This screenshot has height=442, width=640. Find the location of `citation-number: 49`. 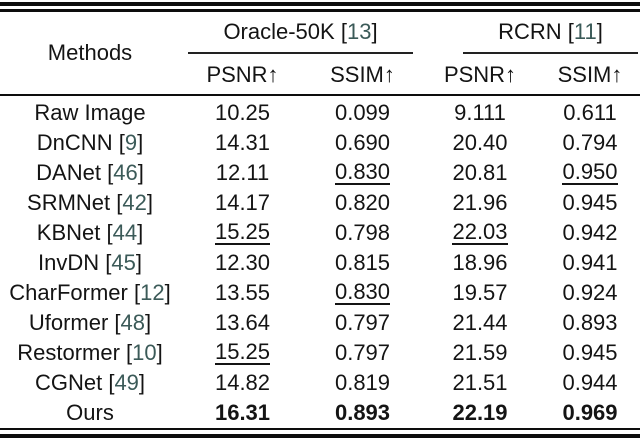

citation-number: 49 is located at coordinates (126, 382).